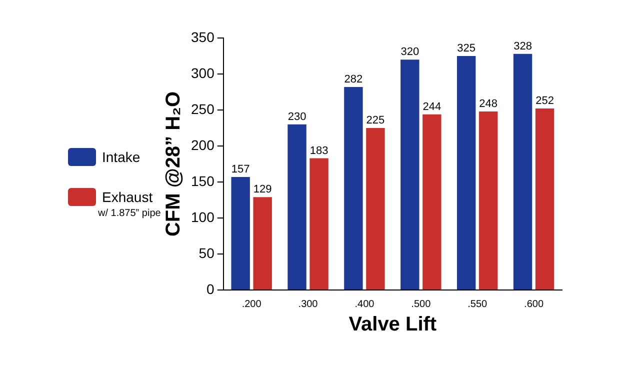 The height and width of the screenshot is (373, 622). I want to click on y-tick-label: 300, so click(203, 72).